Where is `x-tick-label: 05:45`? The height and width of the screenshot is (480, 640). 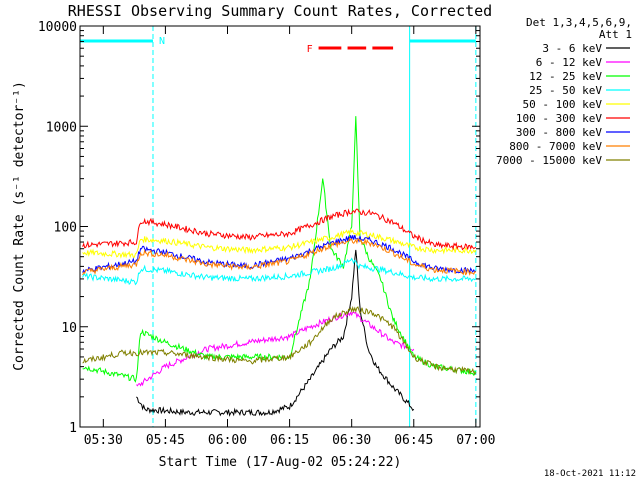 x-tick-label: 05:45 is located at coordinates (165, 440).